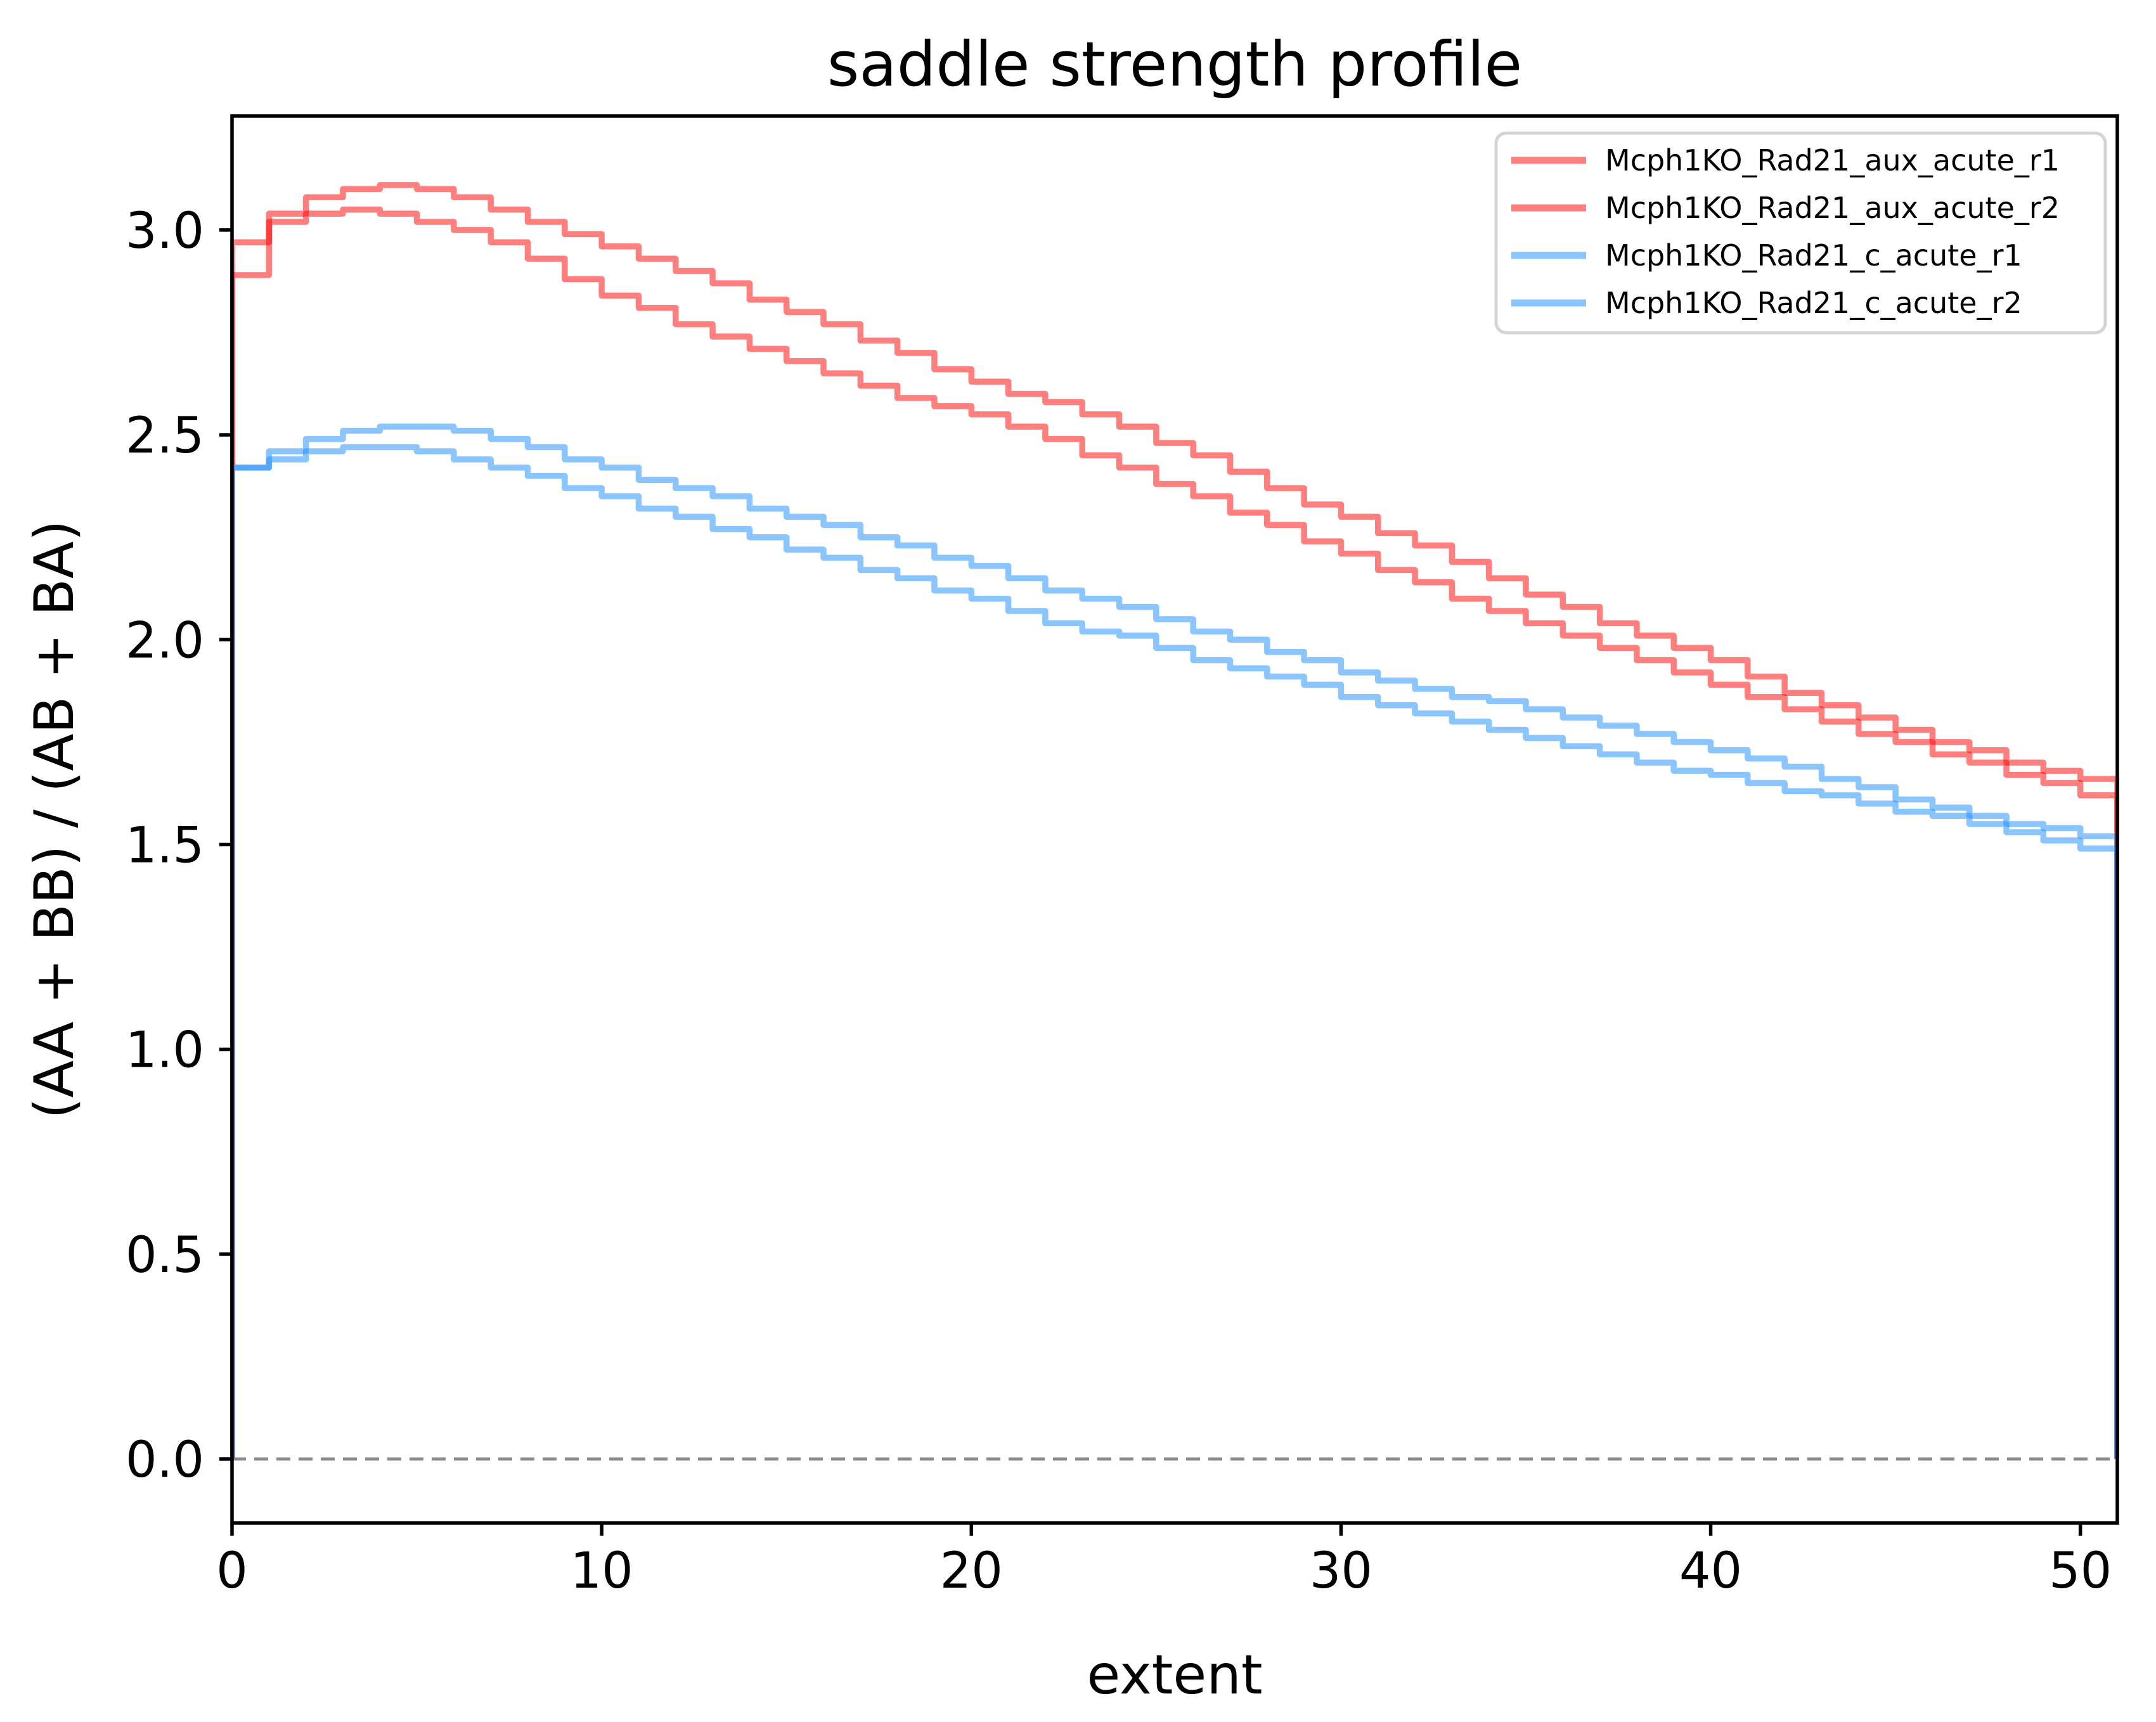  I want to click on legend-item-label: Mcph1KO_Rad21_c_acute_r1, so click(1813, 255).